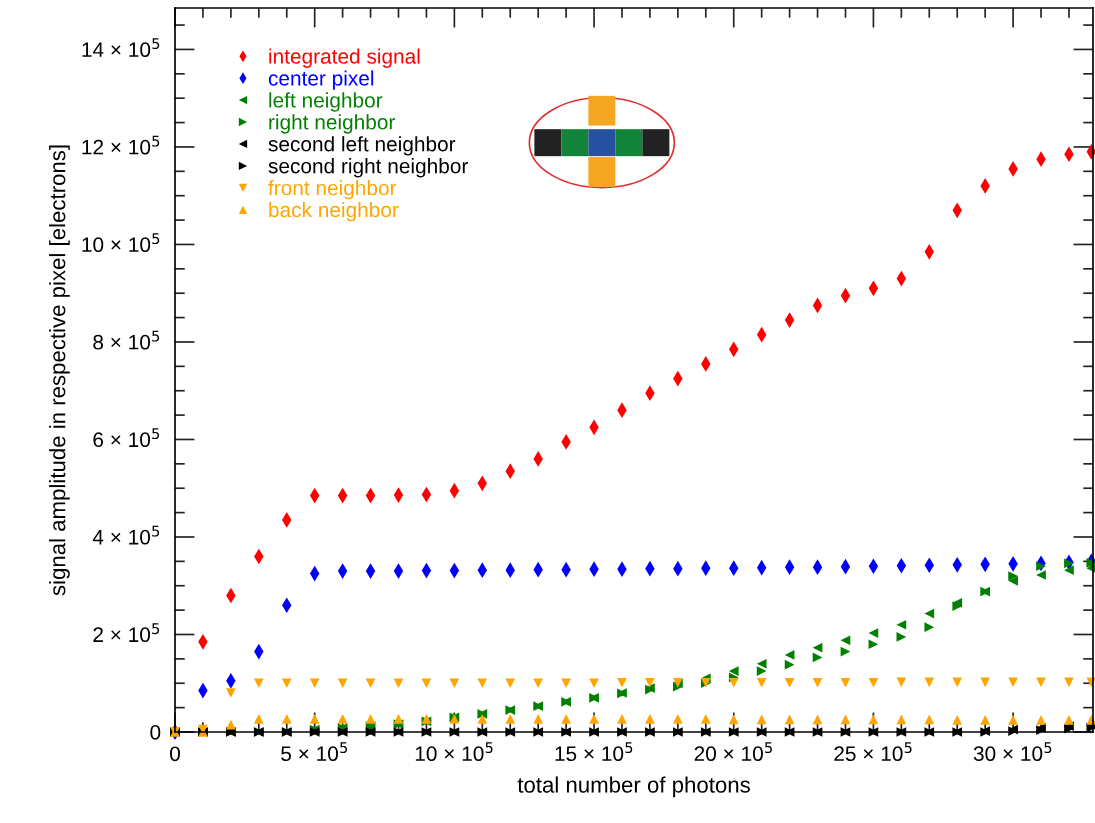 The height and width of the screenshot is (823, 1095). Describe the element at coordinates (454, 752) in the screenshot. I see `x-tick-label: 10 × 10$^{5}$` at that location.